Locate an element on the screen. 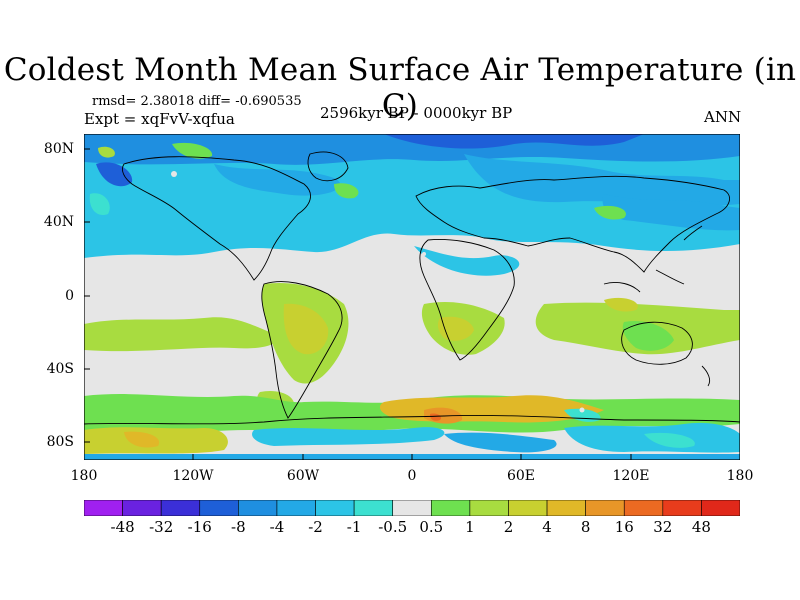  colorbar-label: 32 is located at coordinates (663, 527).